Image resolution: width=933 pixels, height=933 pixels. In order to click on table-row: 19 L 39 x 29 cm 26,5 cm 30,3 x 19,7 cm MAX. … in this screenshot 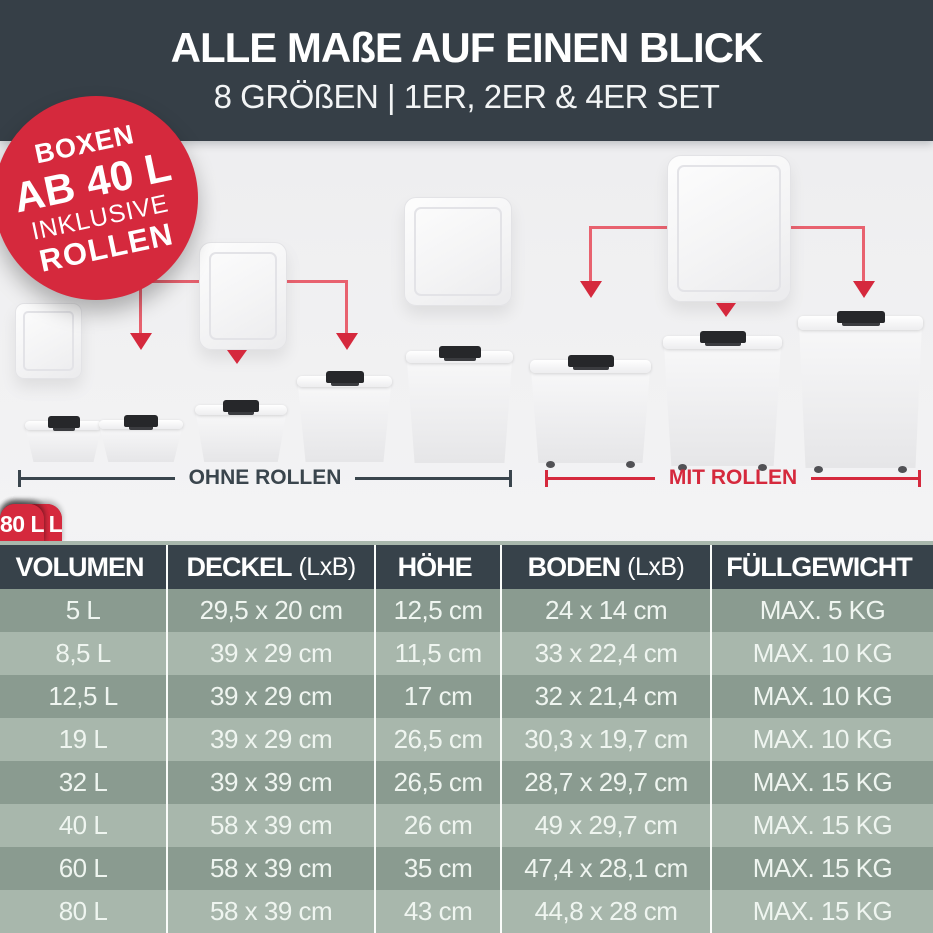, I will do `click(466, 739)`.